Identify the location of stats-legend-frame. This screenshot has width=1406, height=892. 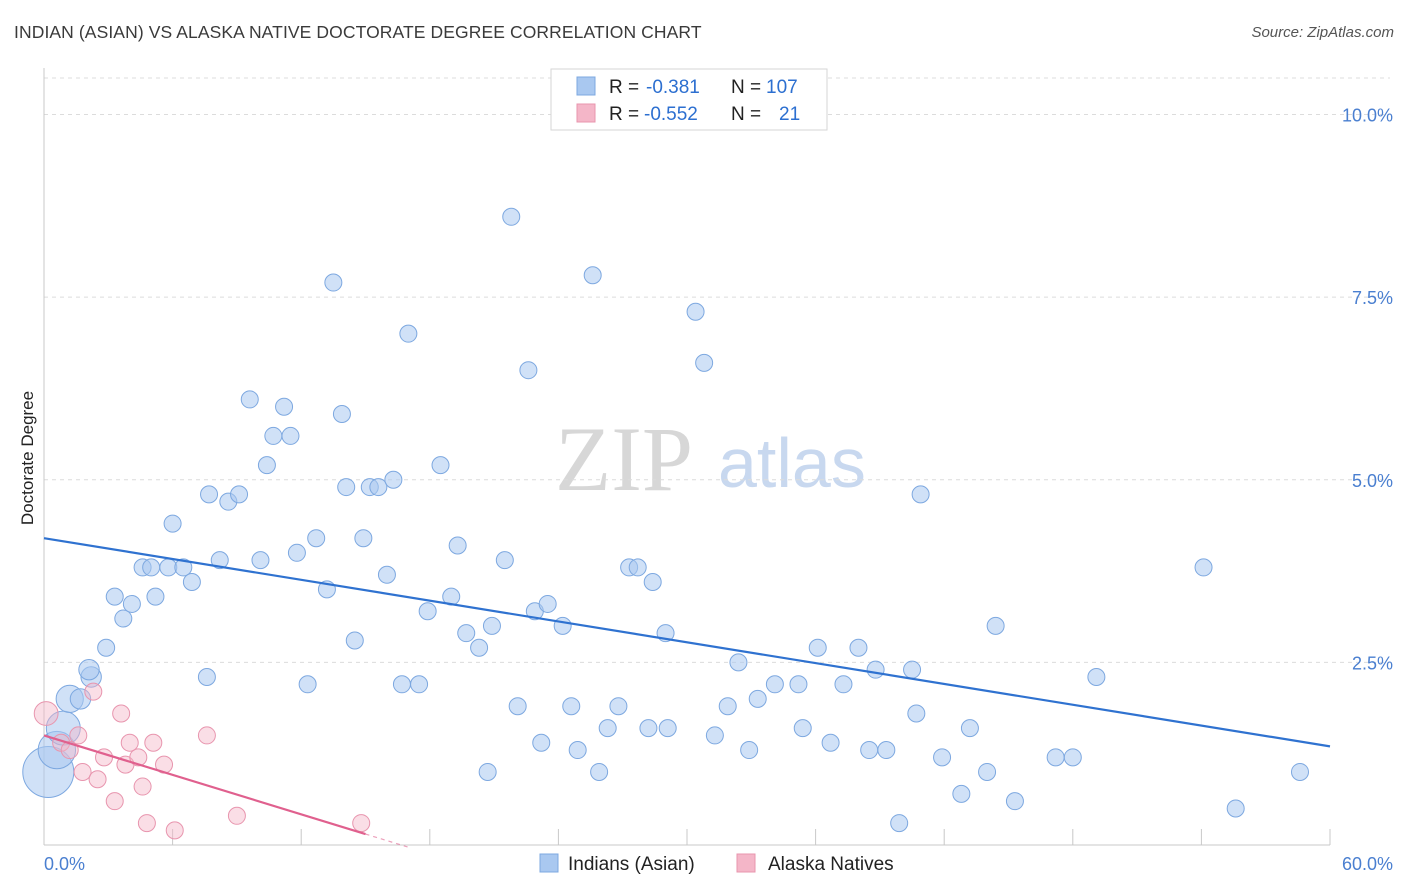
(689, 99).